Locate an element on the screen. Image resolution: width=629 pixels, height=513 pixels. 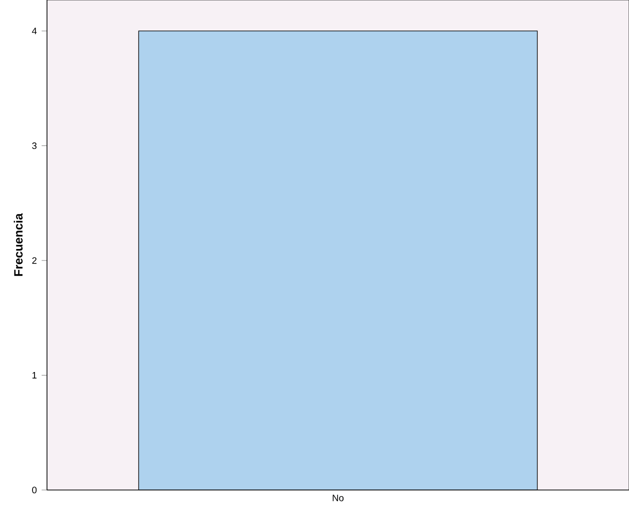
x-tick-label: No is located at coordinates (338, 498).